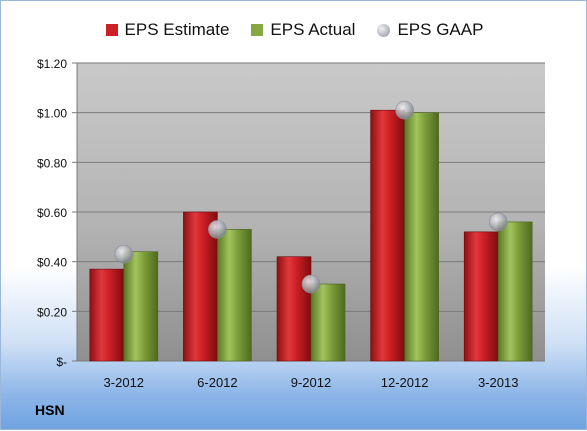  I want to click on y-tick-label: $0.40, so click(52, 263).